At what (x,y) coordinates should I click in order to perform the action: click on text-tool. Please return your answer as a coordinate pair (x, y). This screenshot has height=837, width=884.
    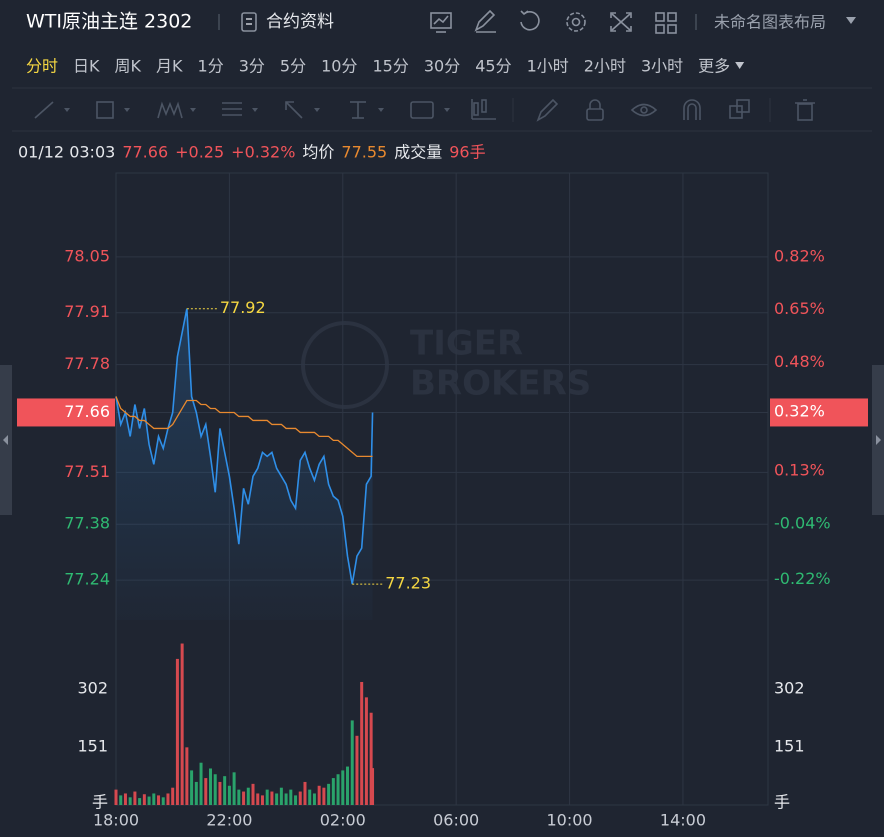
    Looking at the image, I should click on (367, 110).